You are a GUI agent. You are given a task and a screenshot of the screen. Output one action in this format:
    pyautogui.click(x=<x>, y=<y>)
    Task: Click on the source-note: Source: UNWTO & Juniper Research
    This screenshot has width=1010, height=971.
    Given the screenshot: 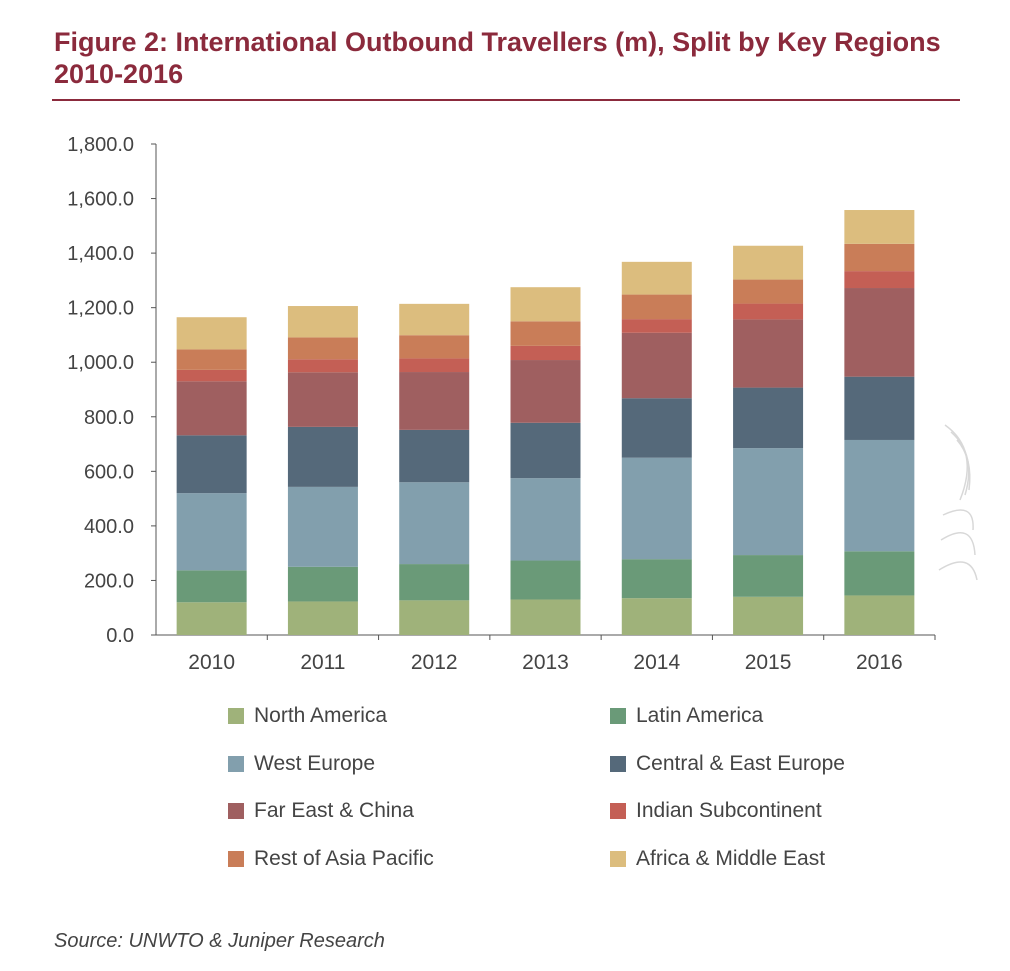 What is the action you would take?
    pyautogui.click(x=219, y=941)
    